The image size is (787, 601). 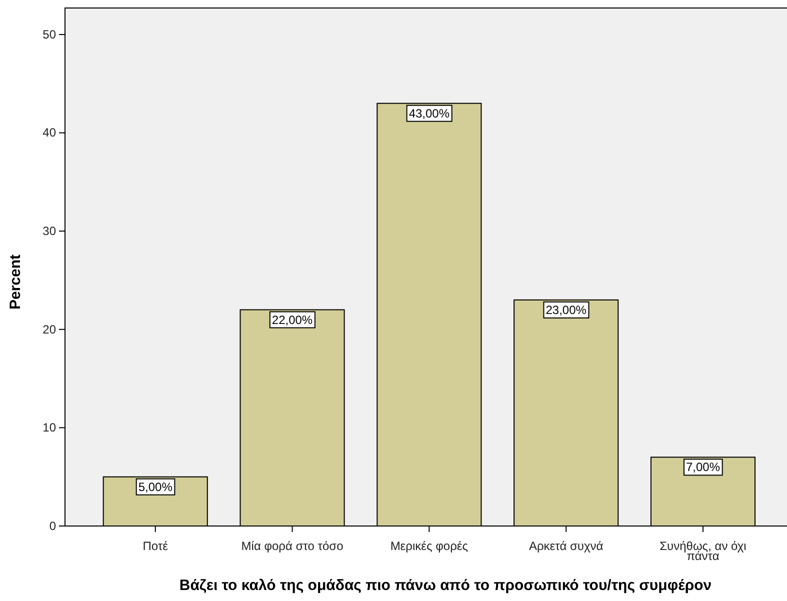 What do you see at coordinates (566, 546) in the screenshot?
I see `x-tick-label: Αρκετά συχνά` at bounding box center [566, 546].